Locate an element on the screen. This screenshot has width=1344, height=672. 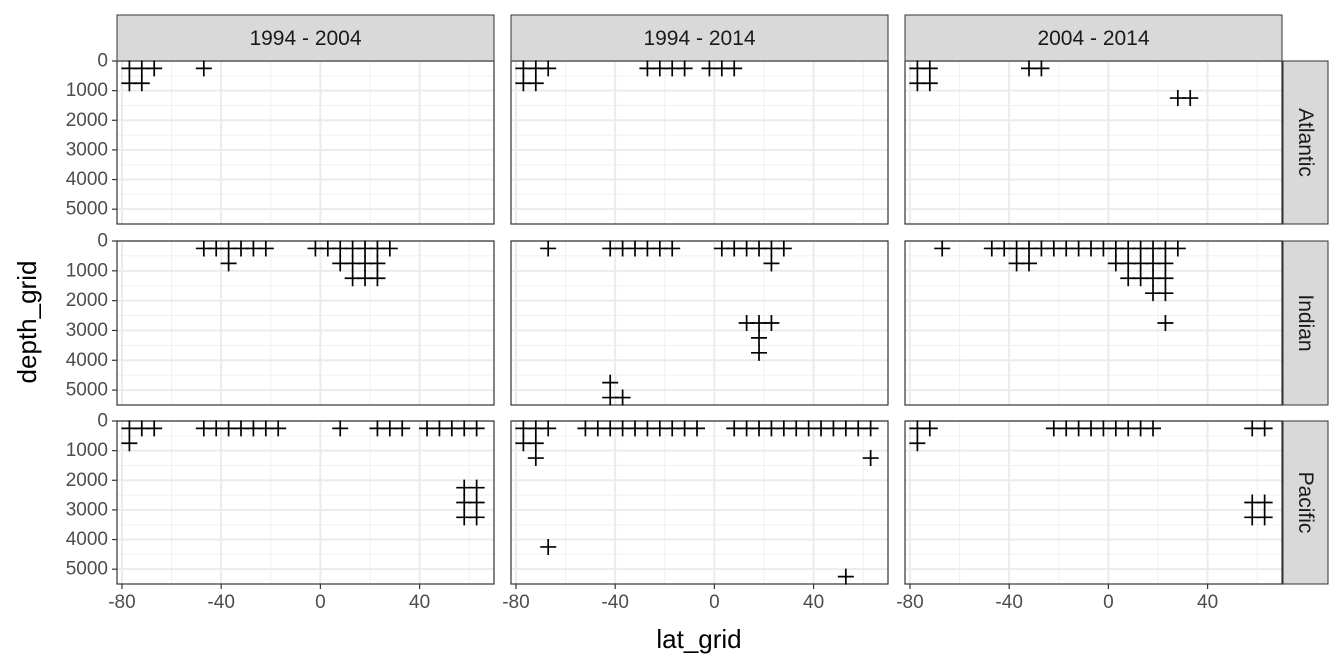
column-strip-label: 1994 - 2004 is located at coordinates (305, 38).